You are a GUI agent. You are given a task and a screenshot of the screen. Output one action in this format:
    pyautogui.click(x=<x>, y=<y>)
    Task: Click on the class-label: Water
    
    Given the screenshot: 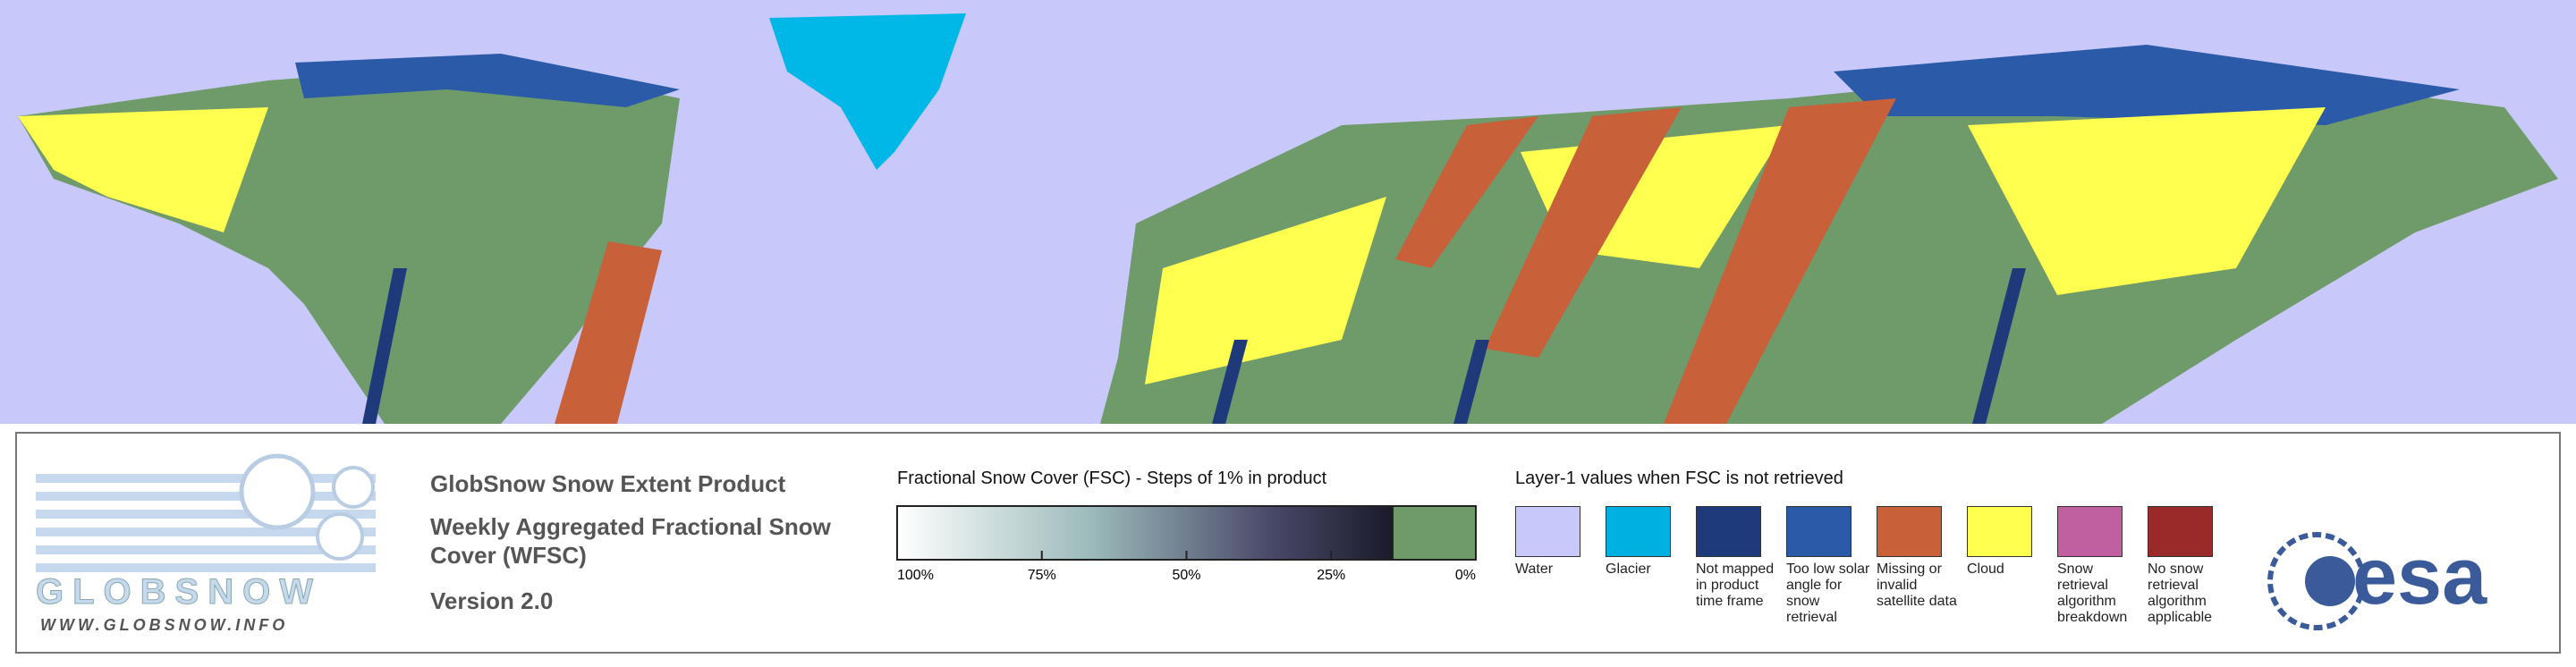 What is the action you would take?
    pyautogui.click(x=1534, y=569)
    